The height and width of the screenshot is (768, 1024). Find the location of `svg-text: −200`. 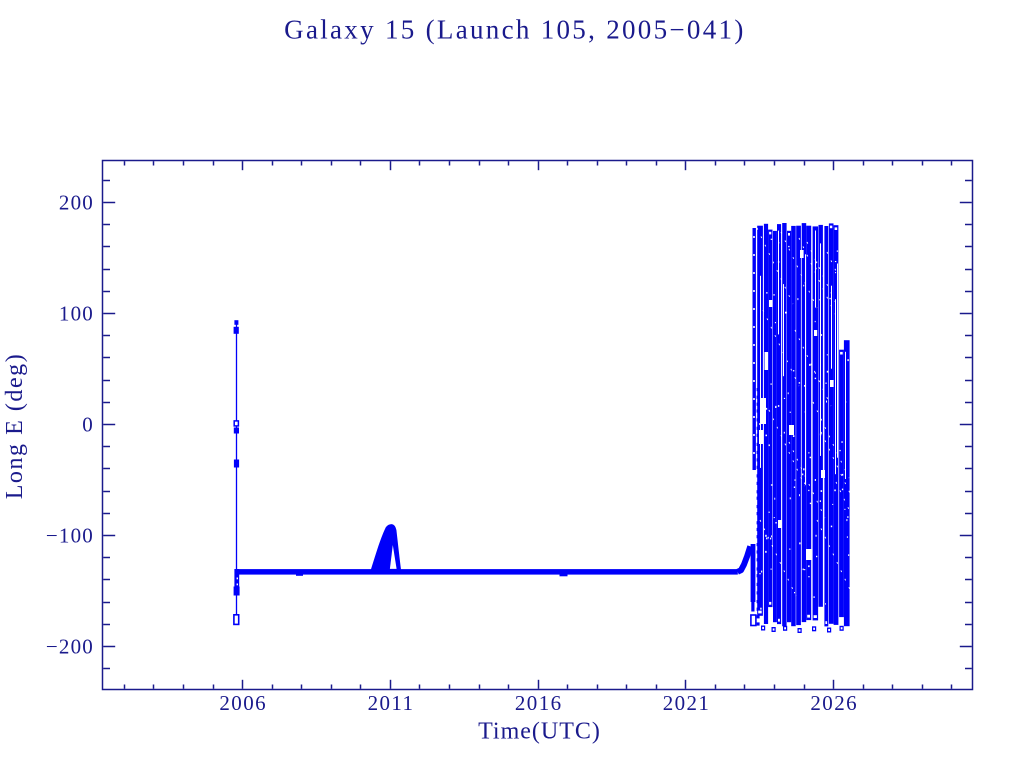

svg-text: −200 is located at coordinates (70, 646).